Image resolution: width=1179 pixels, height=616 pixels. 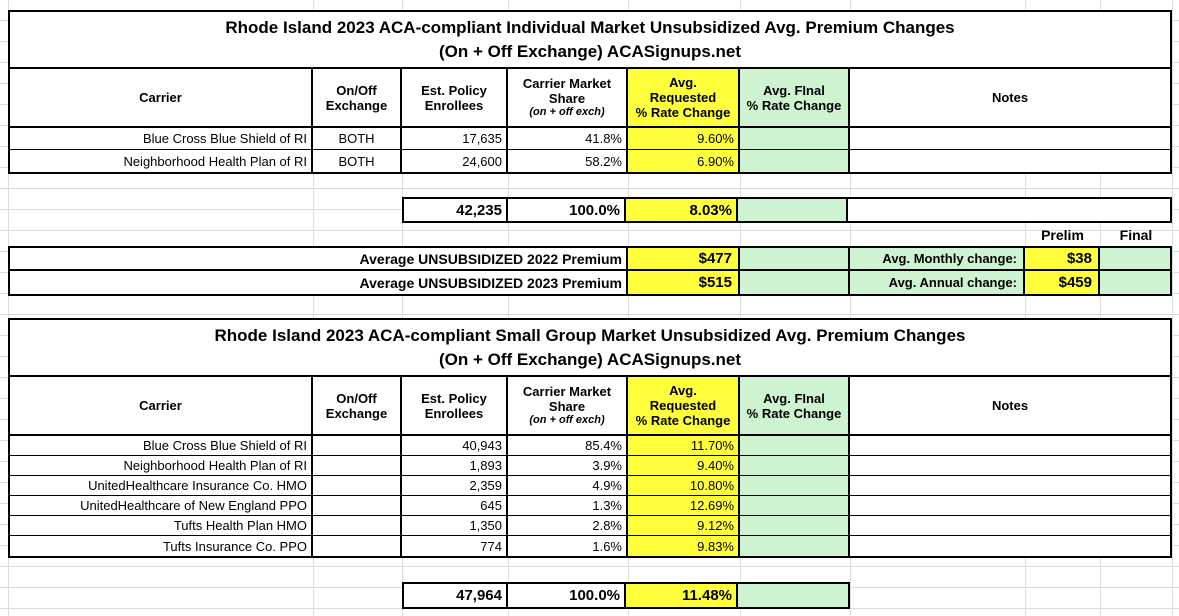 I want to click on enrollees-cell: 40,943, so click(x=455, y=445).